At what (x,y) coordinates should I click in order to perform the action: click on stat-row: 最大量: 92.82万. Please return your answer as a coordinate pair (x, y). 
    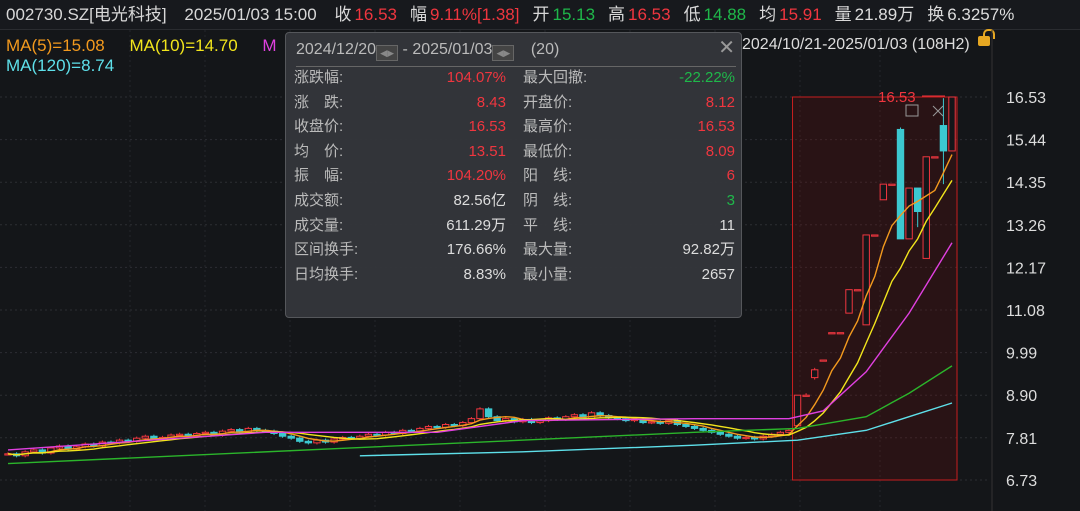
    Looking at the image, I should click on (629, 250).